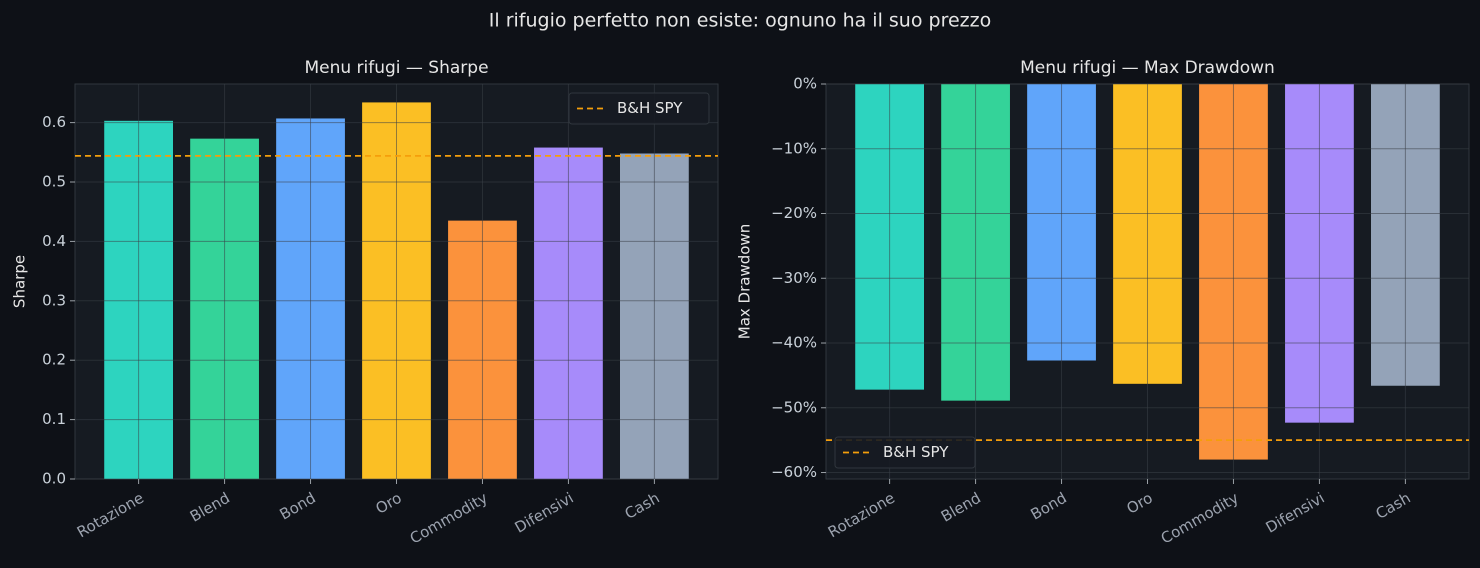 Image resolution: width=1480 pixels, height=568 pixels. I want to click on chart-title: Menu rifugi — Sharpe, so click(396, 68).